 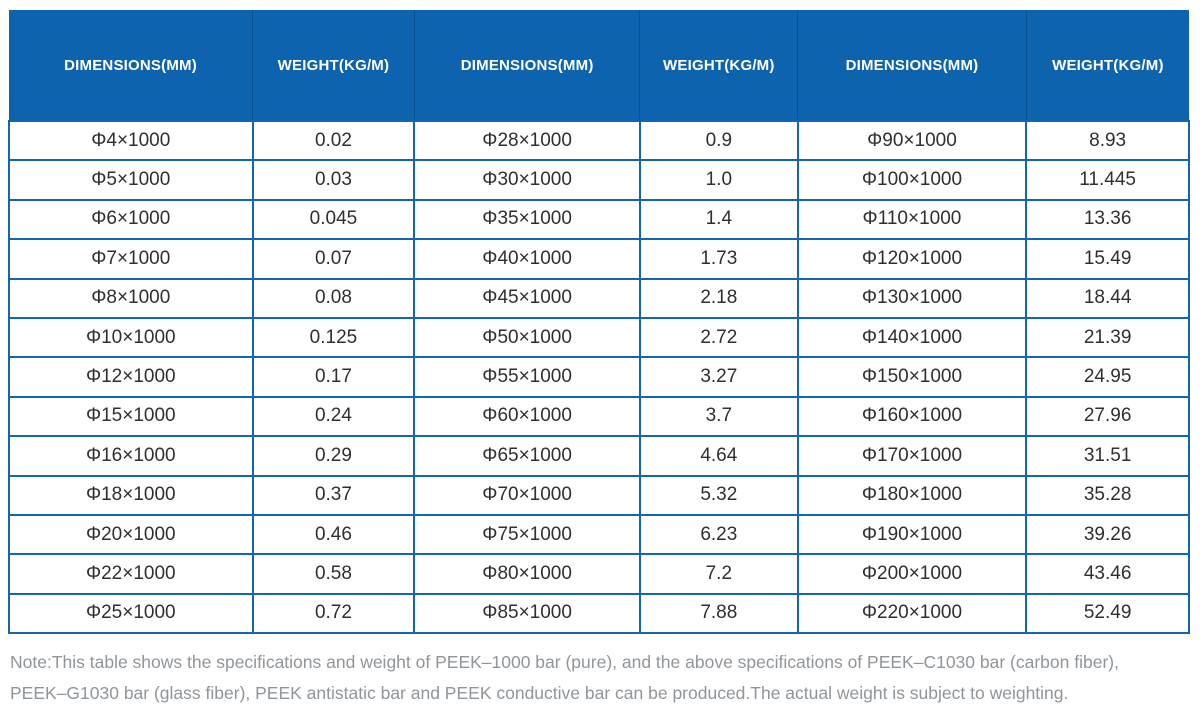 What do you see at coordinates (333, 534) in the screenshot?
I see `weight-cell: 0.46` at bounding box center [333, 534].